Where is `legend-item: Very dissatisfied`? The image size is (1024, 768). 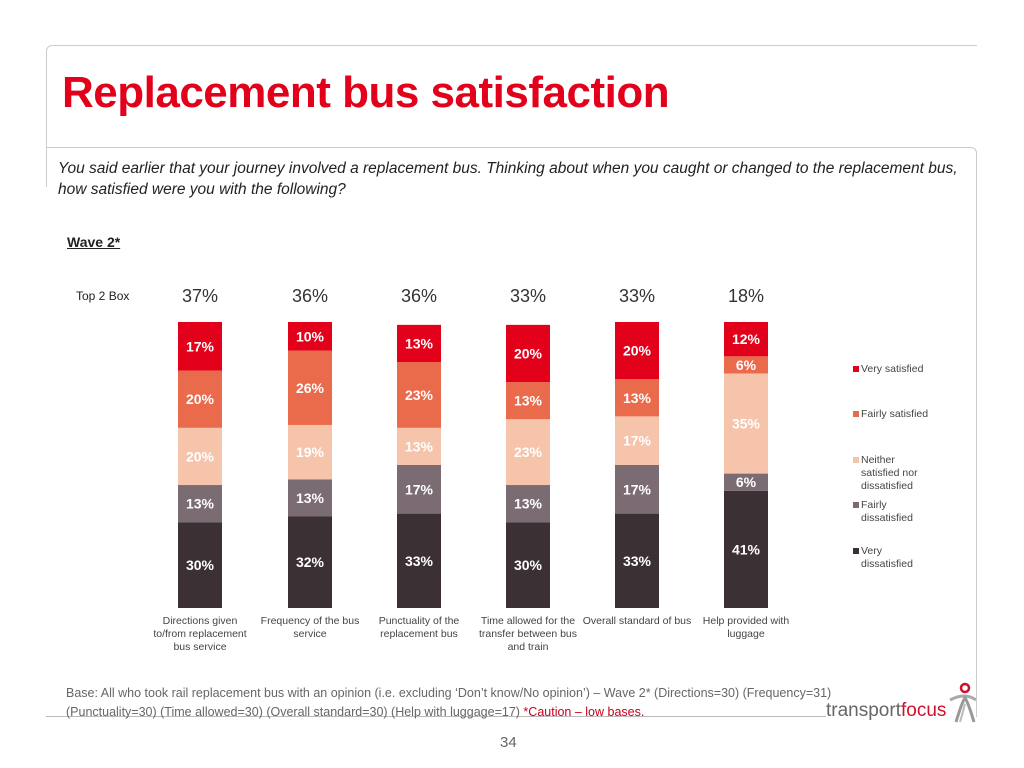 legend-item: Very dissatisfied is located at coordinates (893, 558).